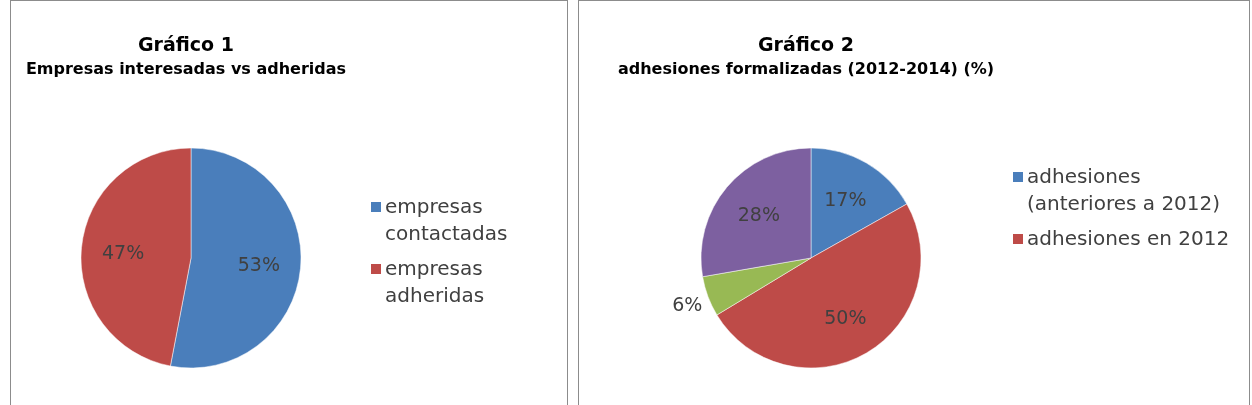 The width and height of the screenshot is (1252, 405). I want to click on legend-label: empresas adheridas, so click(435, 282).